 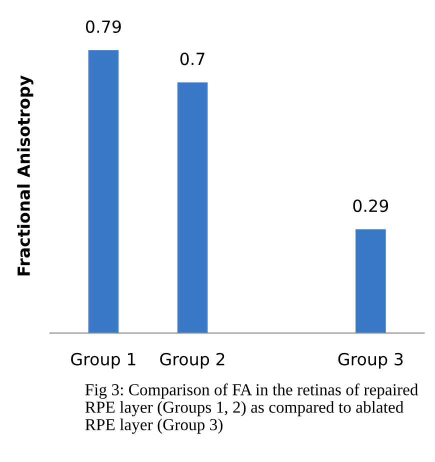 What do you see at coordinates (370, 360) in the screenshot?
I see `x-tick-label: Group 3` at bounding box center [370, 360].